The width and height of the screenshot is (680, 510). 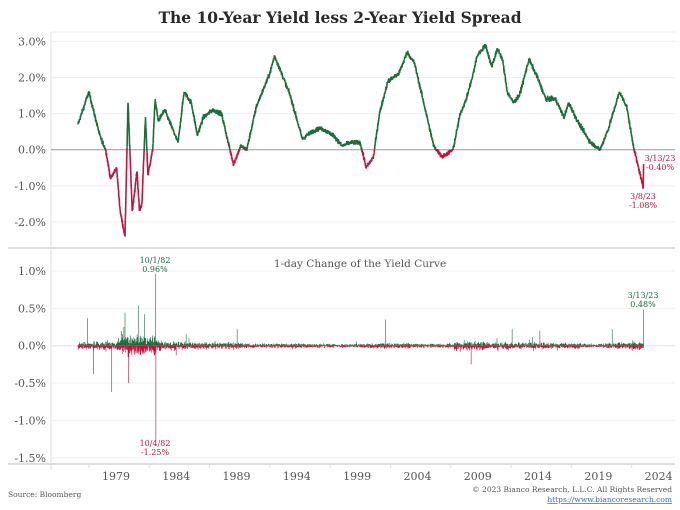 What do you see at coordinates (116, 476) in the screenshot?
I see `x-tick-label: 1979` at bounding box center [116, 476].